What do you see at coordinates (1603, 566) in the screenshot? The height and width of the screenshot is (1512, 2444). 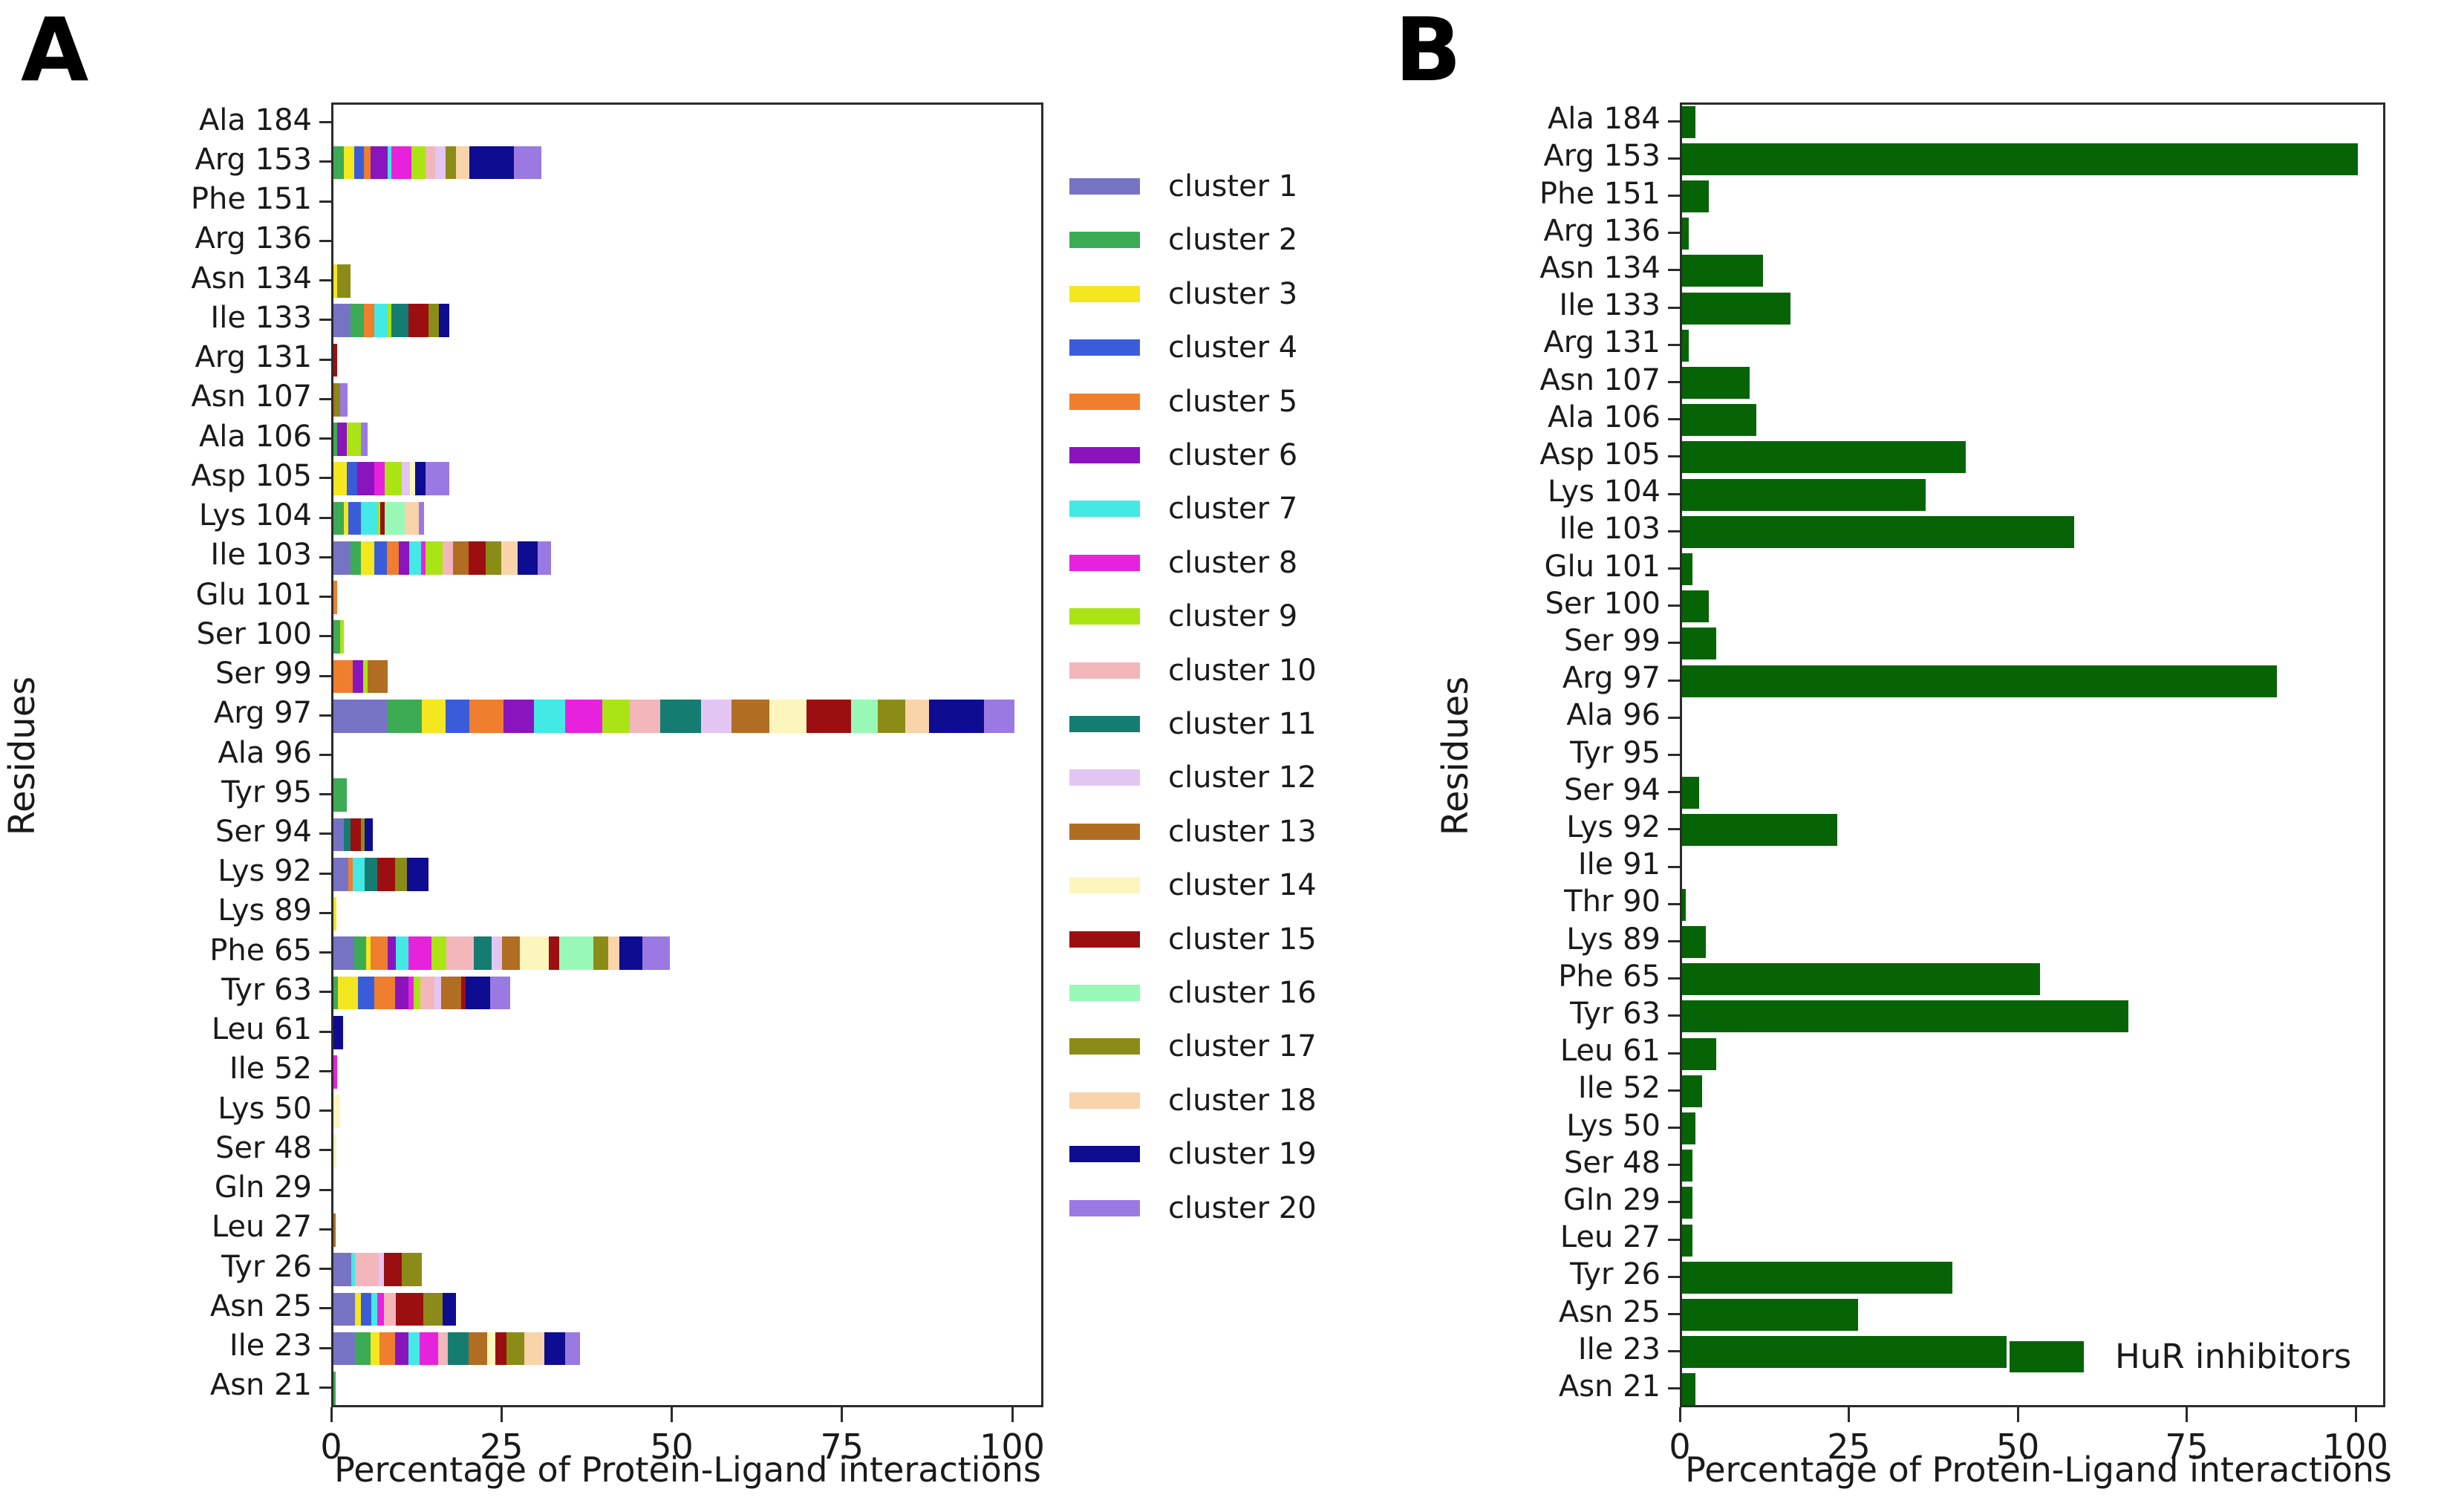 I see `y-tick-label: Glu 101` at bounding box center [1603, 566].